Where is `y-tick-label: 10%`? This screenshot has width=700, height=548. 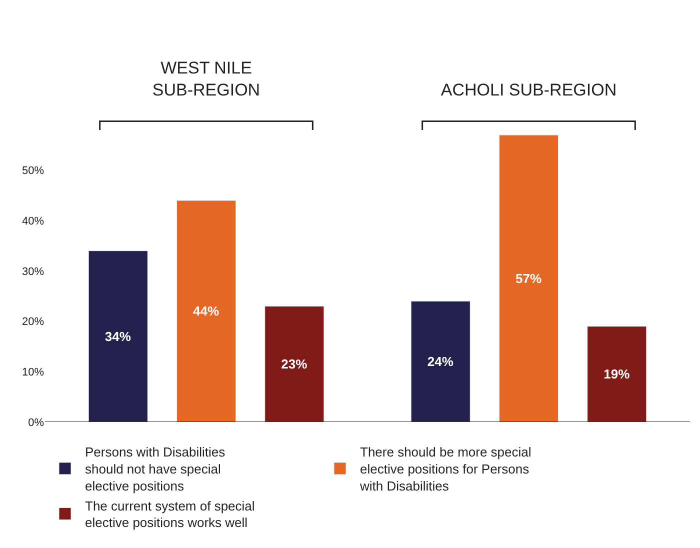 y-tick-label: 10% is located at coordinates (33, 372).